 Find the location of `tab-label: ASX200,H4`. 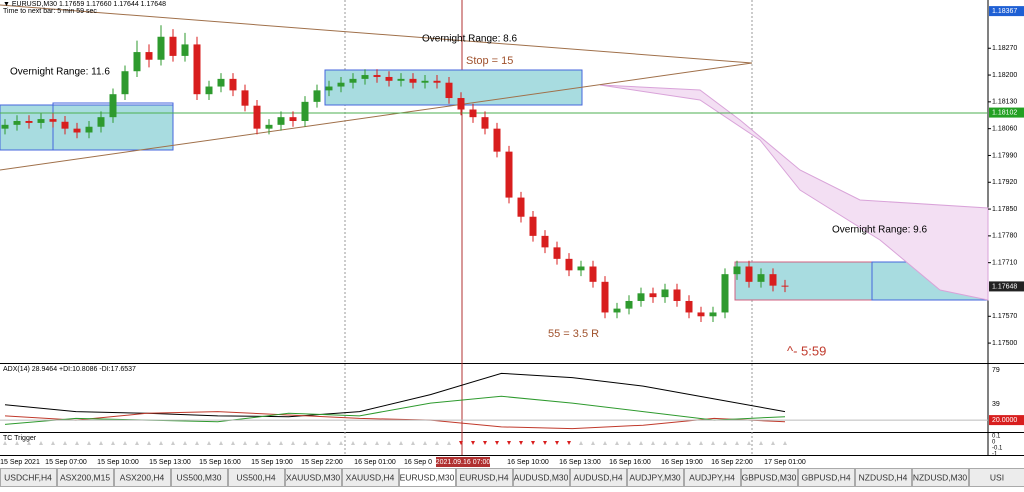

tab-label: ASX200,H4 is located at coordinates (142, 477).